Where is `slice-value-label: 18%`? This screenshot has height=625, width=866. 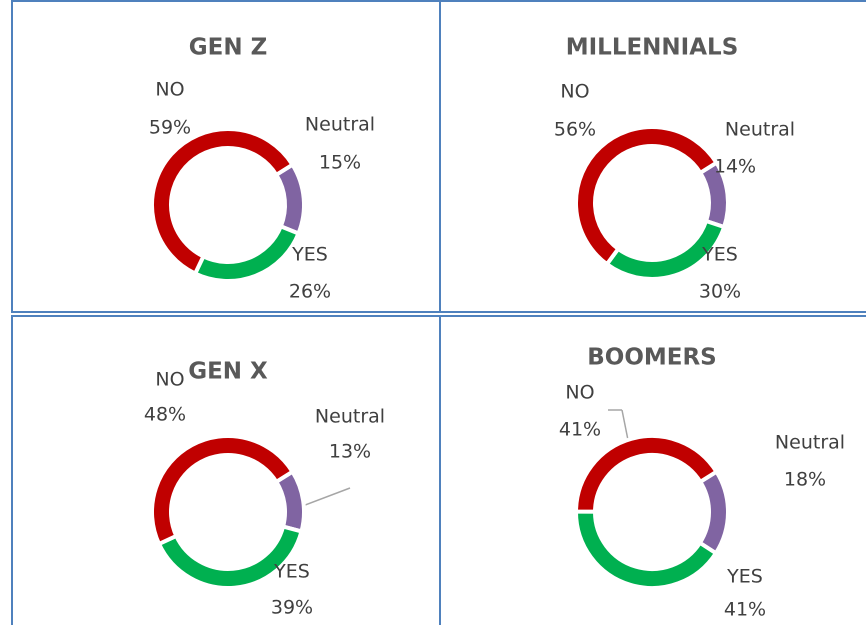 slice-value-label: 18% is located at coordinates (805, 480).